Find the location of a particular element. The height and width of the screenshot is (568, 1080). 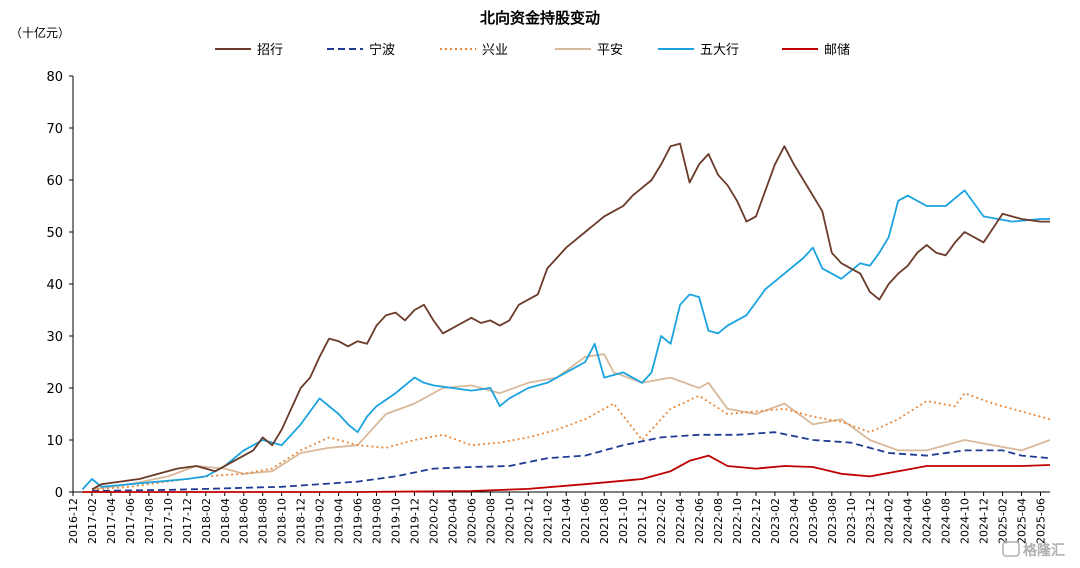

x-tick-label: 2022-12 is located at coordinates (756, 521).